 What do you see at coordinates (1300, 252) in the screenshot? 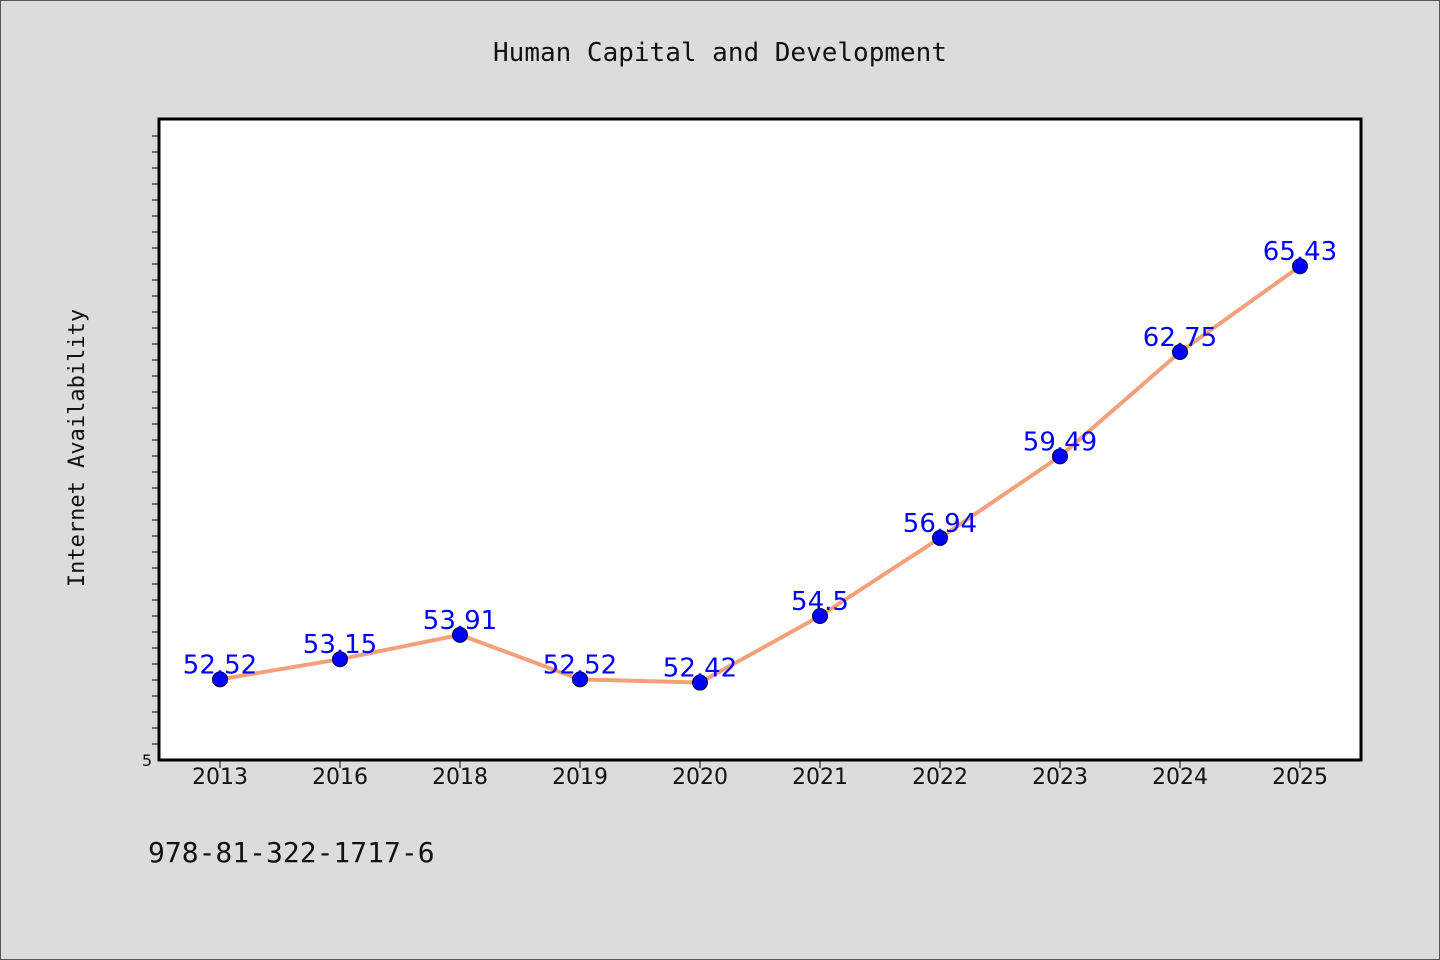
I see `data-label: 65.43` at bounding box center [1300, 252].